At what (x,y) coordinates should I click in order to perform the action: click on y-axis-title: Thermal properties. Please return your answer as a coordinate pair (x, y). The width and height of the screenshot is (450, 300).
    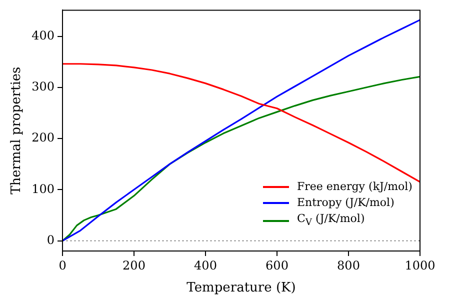
    Looking at the image, I should click on (16, 130).